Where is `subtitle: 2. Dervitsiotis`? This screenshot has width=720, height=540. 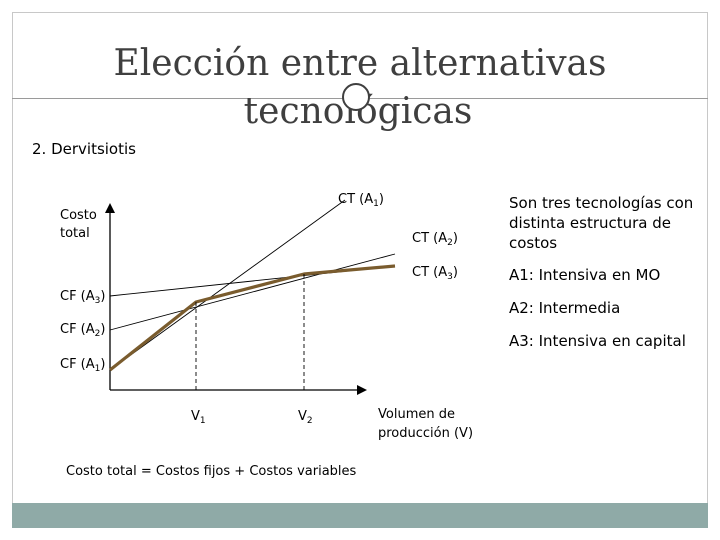 subtitle: 2. Dervitsiotis is located at coordinates (84, 149).